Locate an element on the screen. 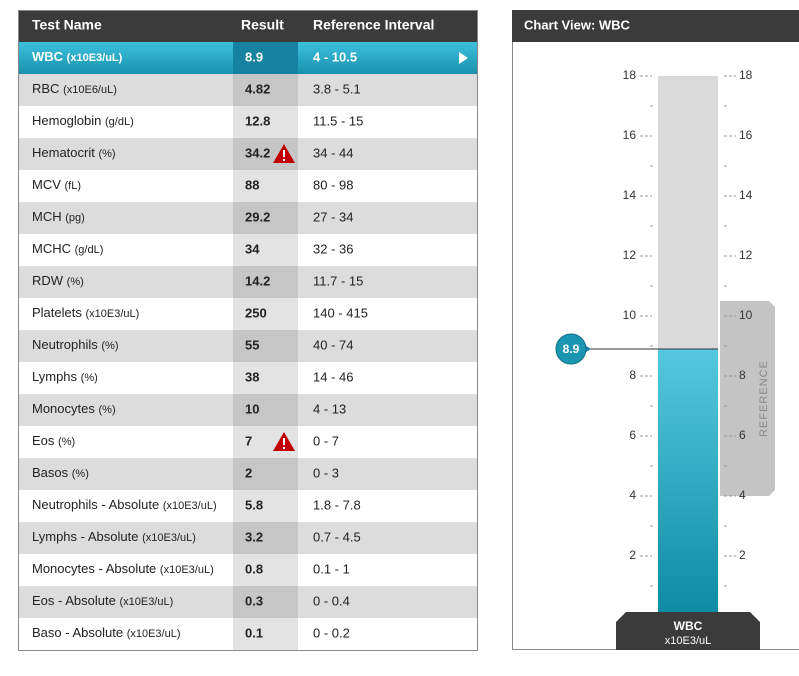  result-value: 0.8 is located at coordinates (254, 568).